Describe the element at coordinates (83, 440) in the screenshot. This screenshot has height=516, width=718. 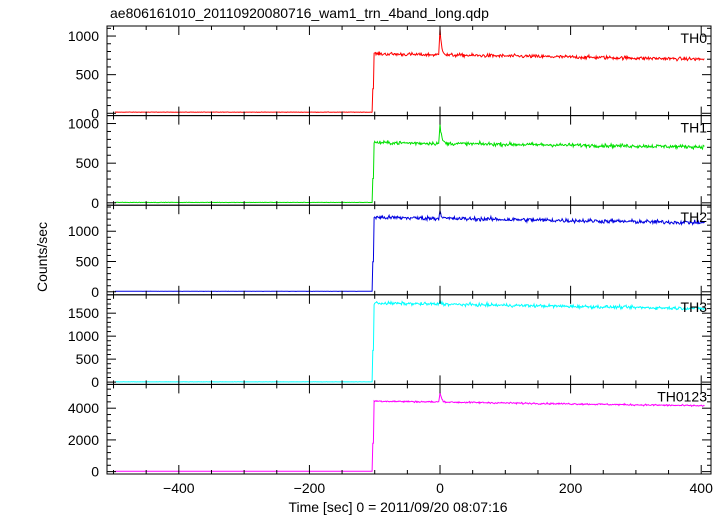
I see `y-tick-label: 2000` at that location.